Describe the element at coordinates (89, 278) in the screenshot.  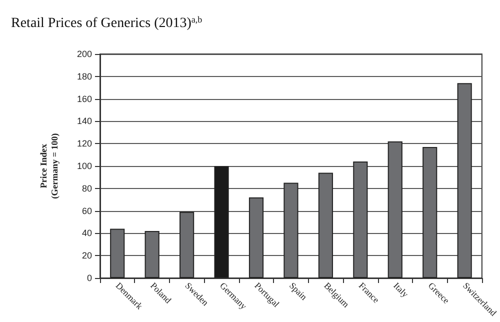
I see `y-tick-label: 0` at that location.